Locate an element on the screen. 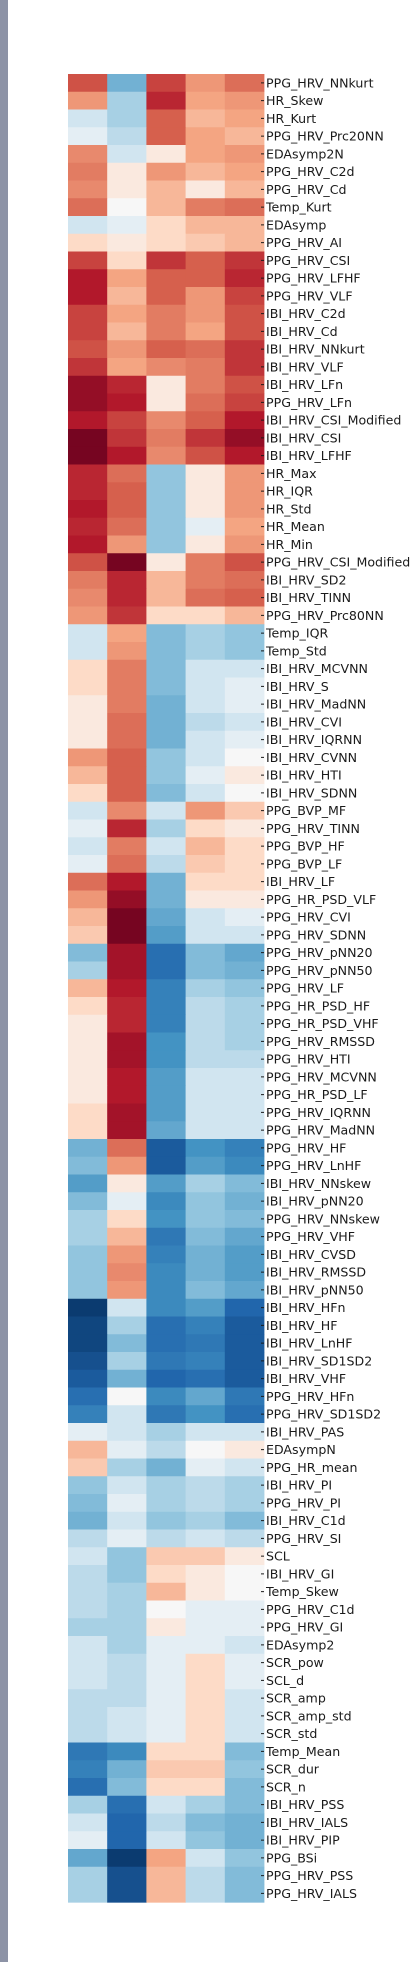 This screenshot has width=416, height=1962. row-label: SCR_amp_std is located at coordinates (309, 1715).